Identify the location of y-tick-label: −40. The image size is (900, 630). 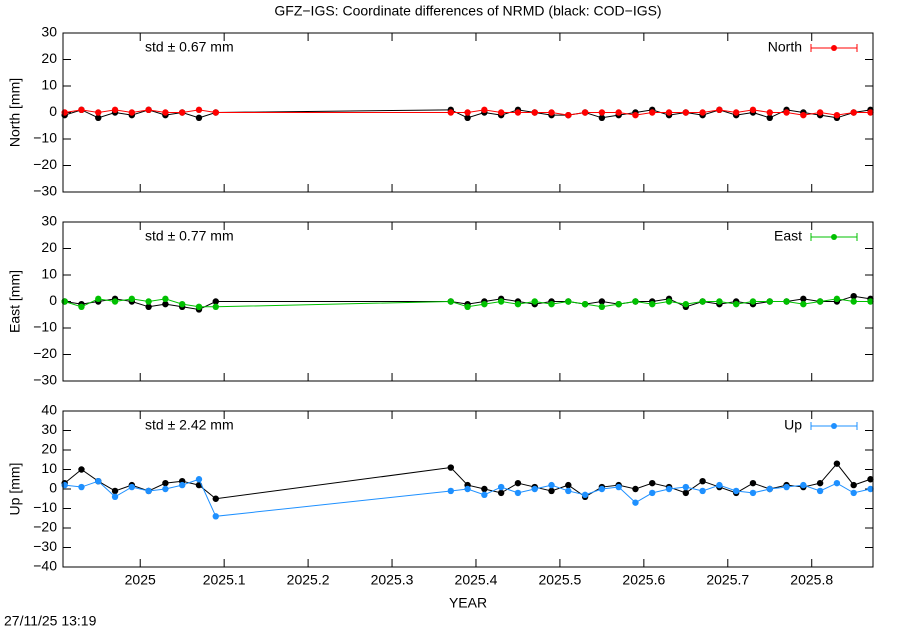
(45, 566).